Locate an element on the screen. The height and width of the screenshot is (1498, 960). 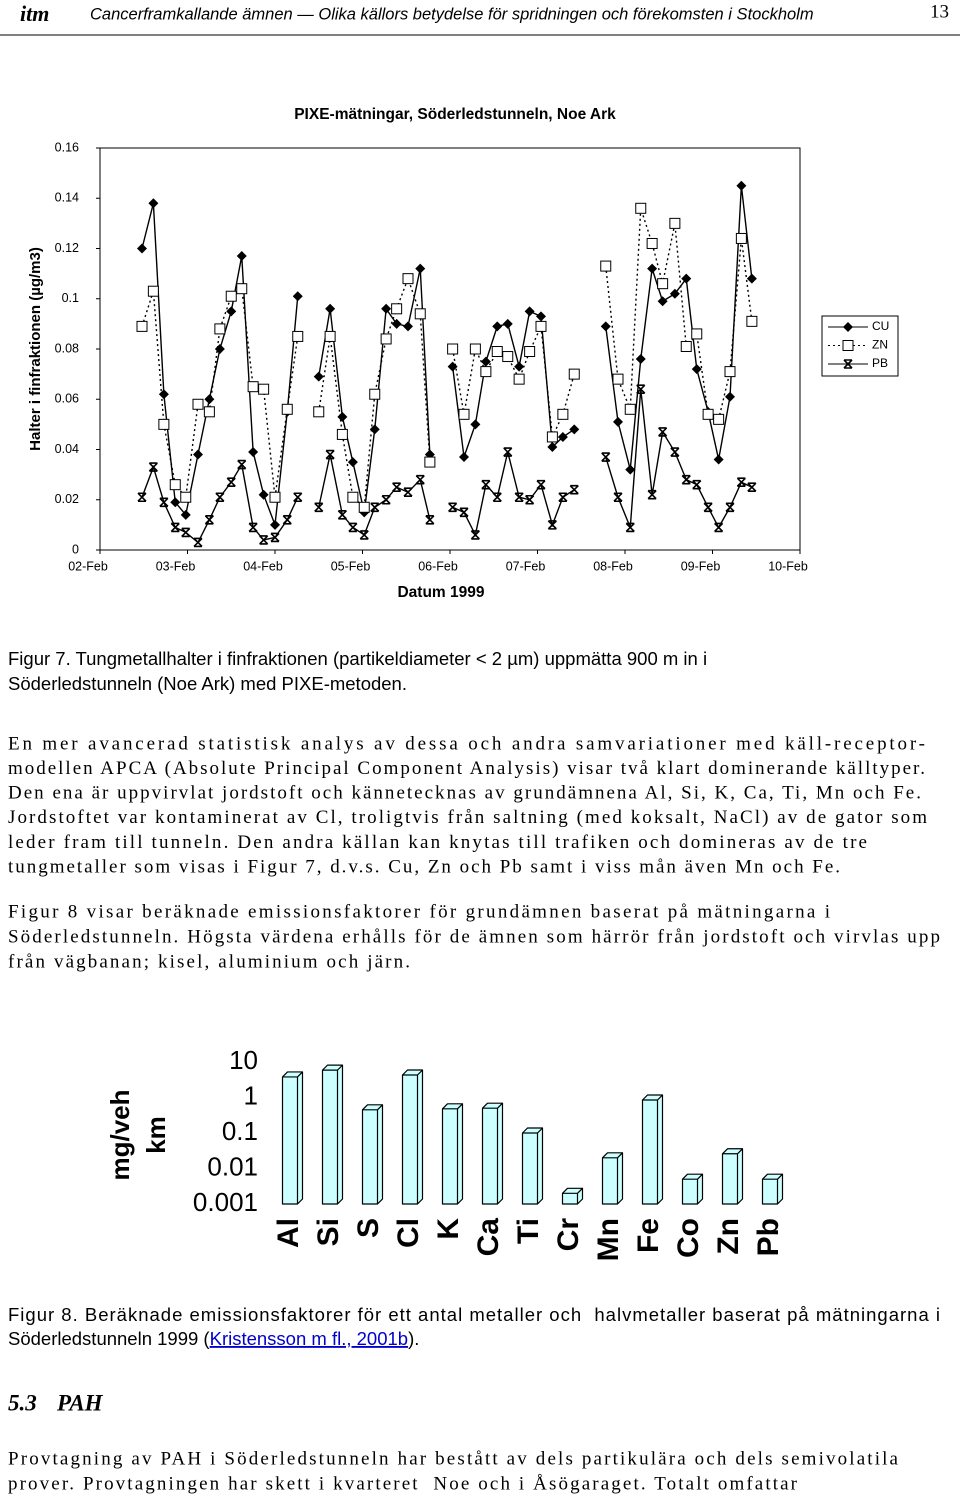
legend-label: PB is located at coordinates (880, 363).